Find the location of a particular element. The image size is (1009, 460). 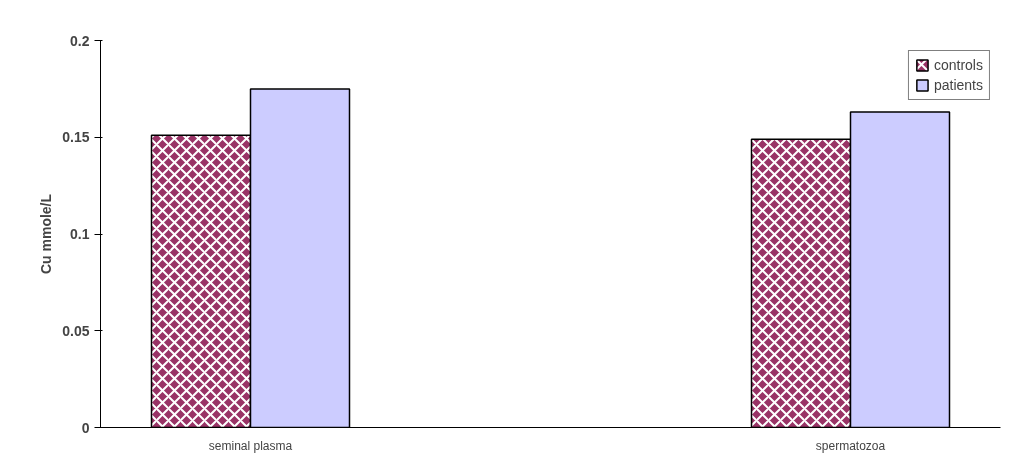

legend-label: patients is located at coordinates (958, 85).